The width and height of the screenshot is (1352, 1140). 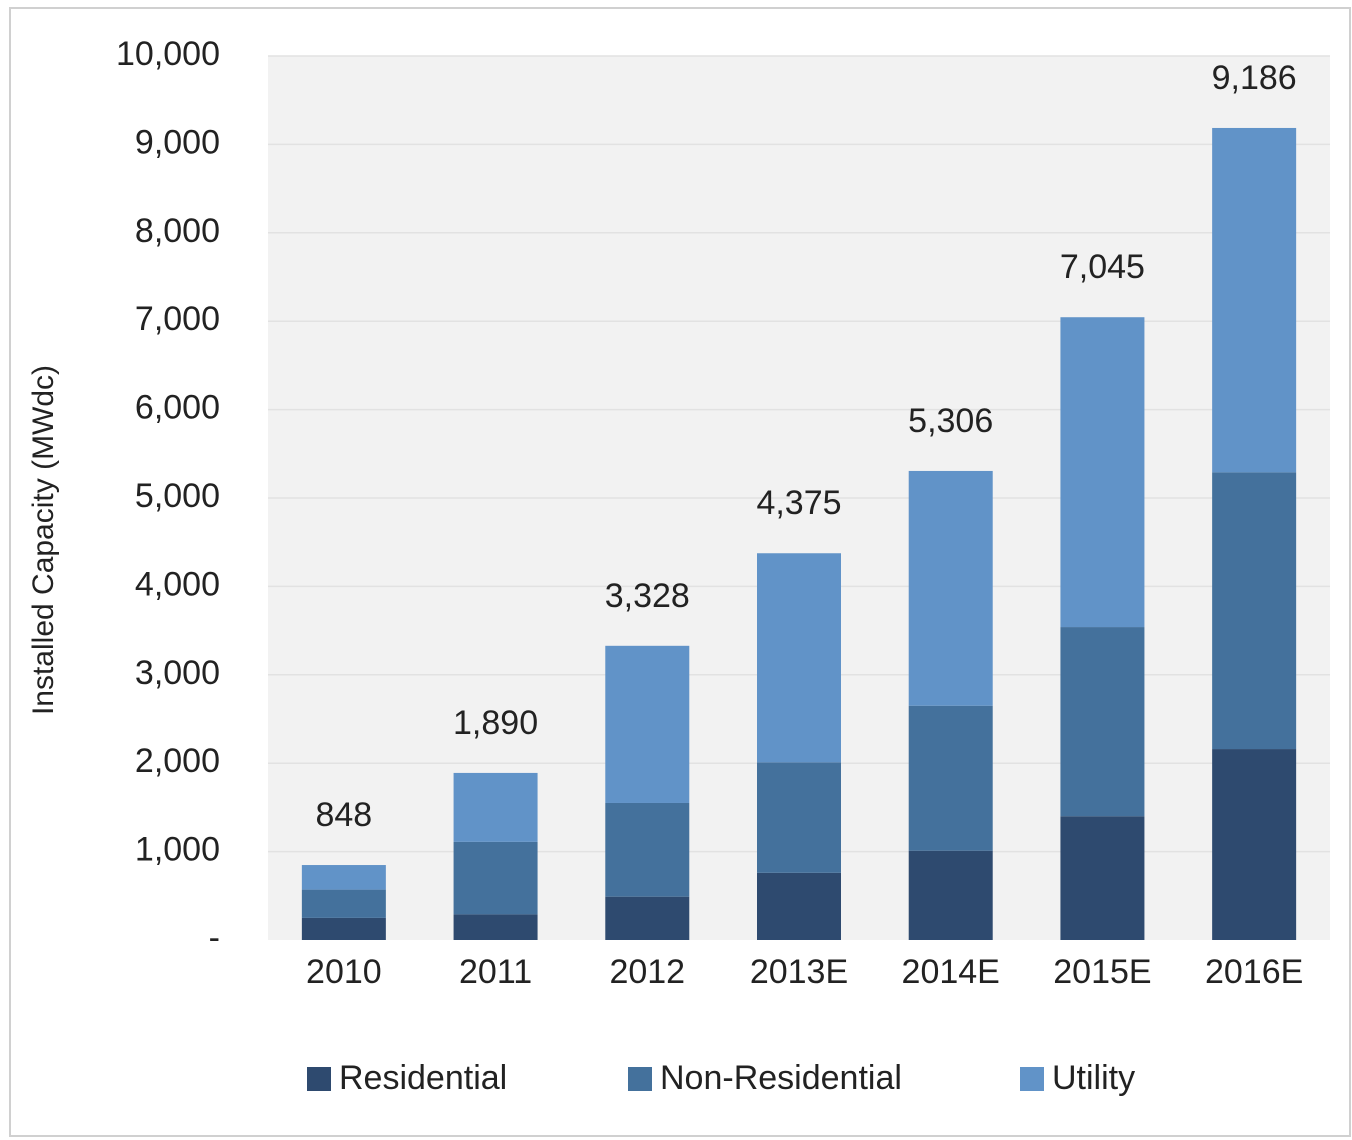 What do you see at coordinates (781, 1078) in the screenshot?
I see `legend-label: Non-Residential` at bounding box center [781, 1078].